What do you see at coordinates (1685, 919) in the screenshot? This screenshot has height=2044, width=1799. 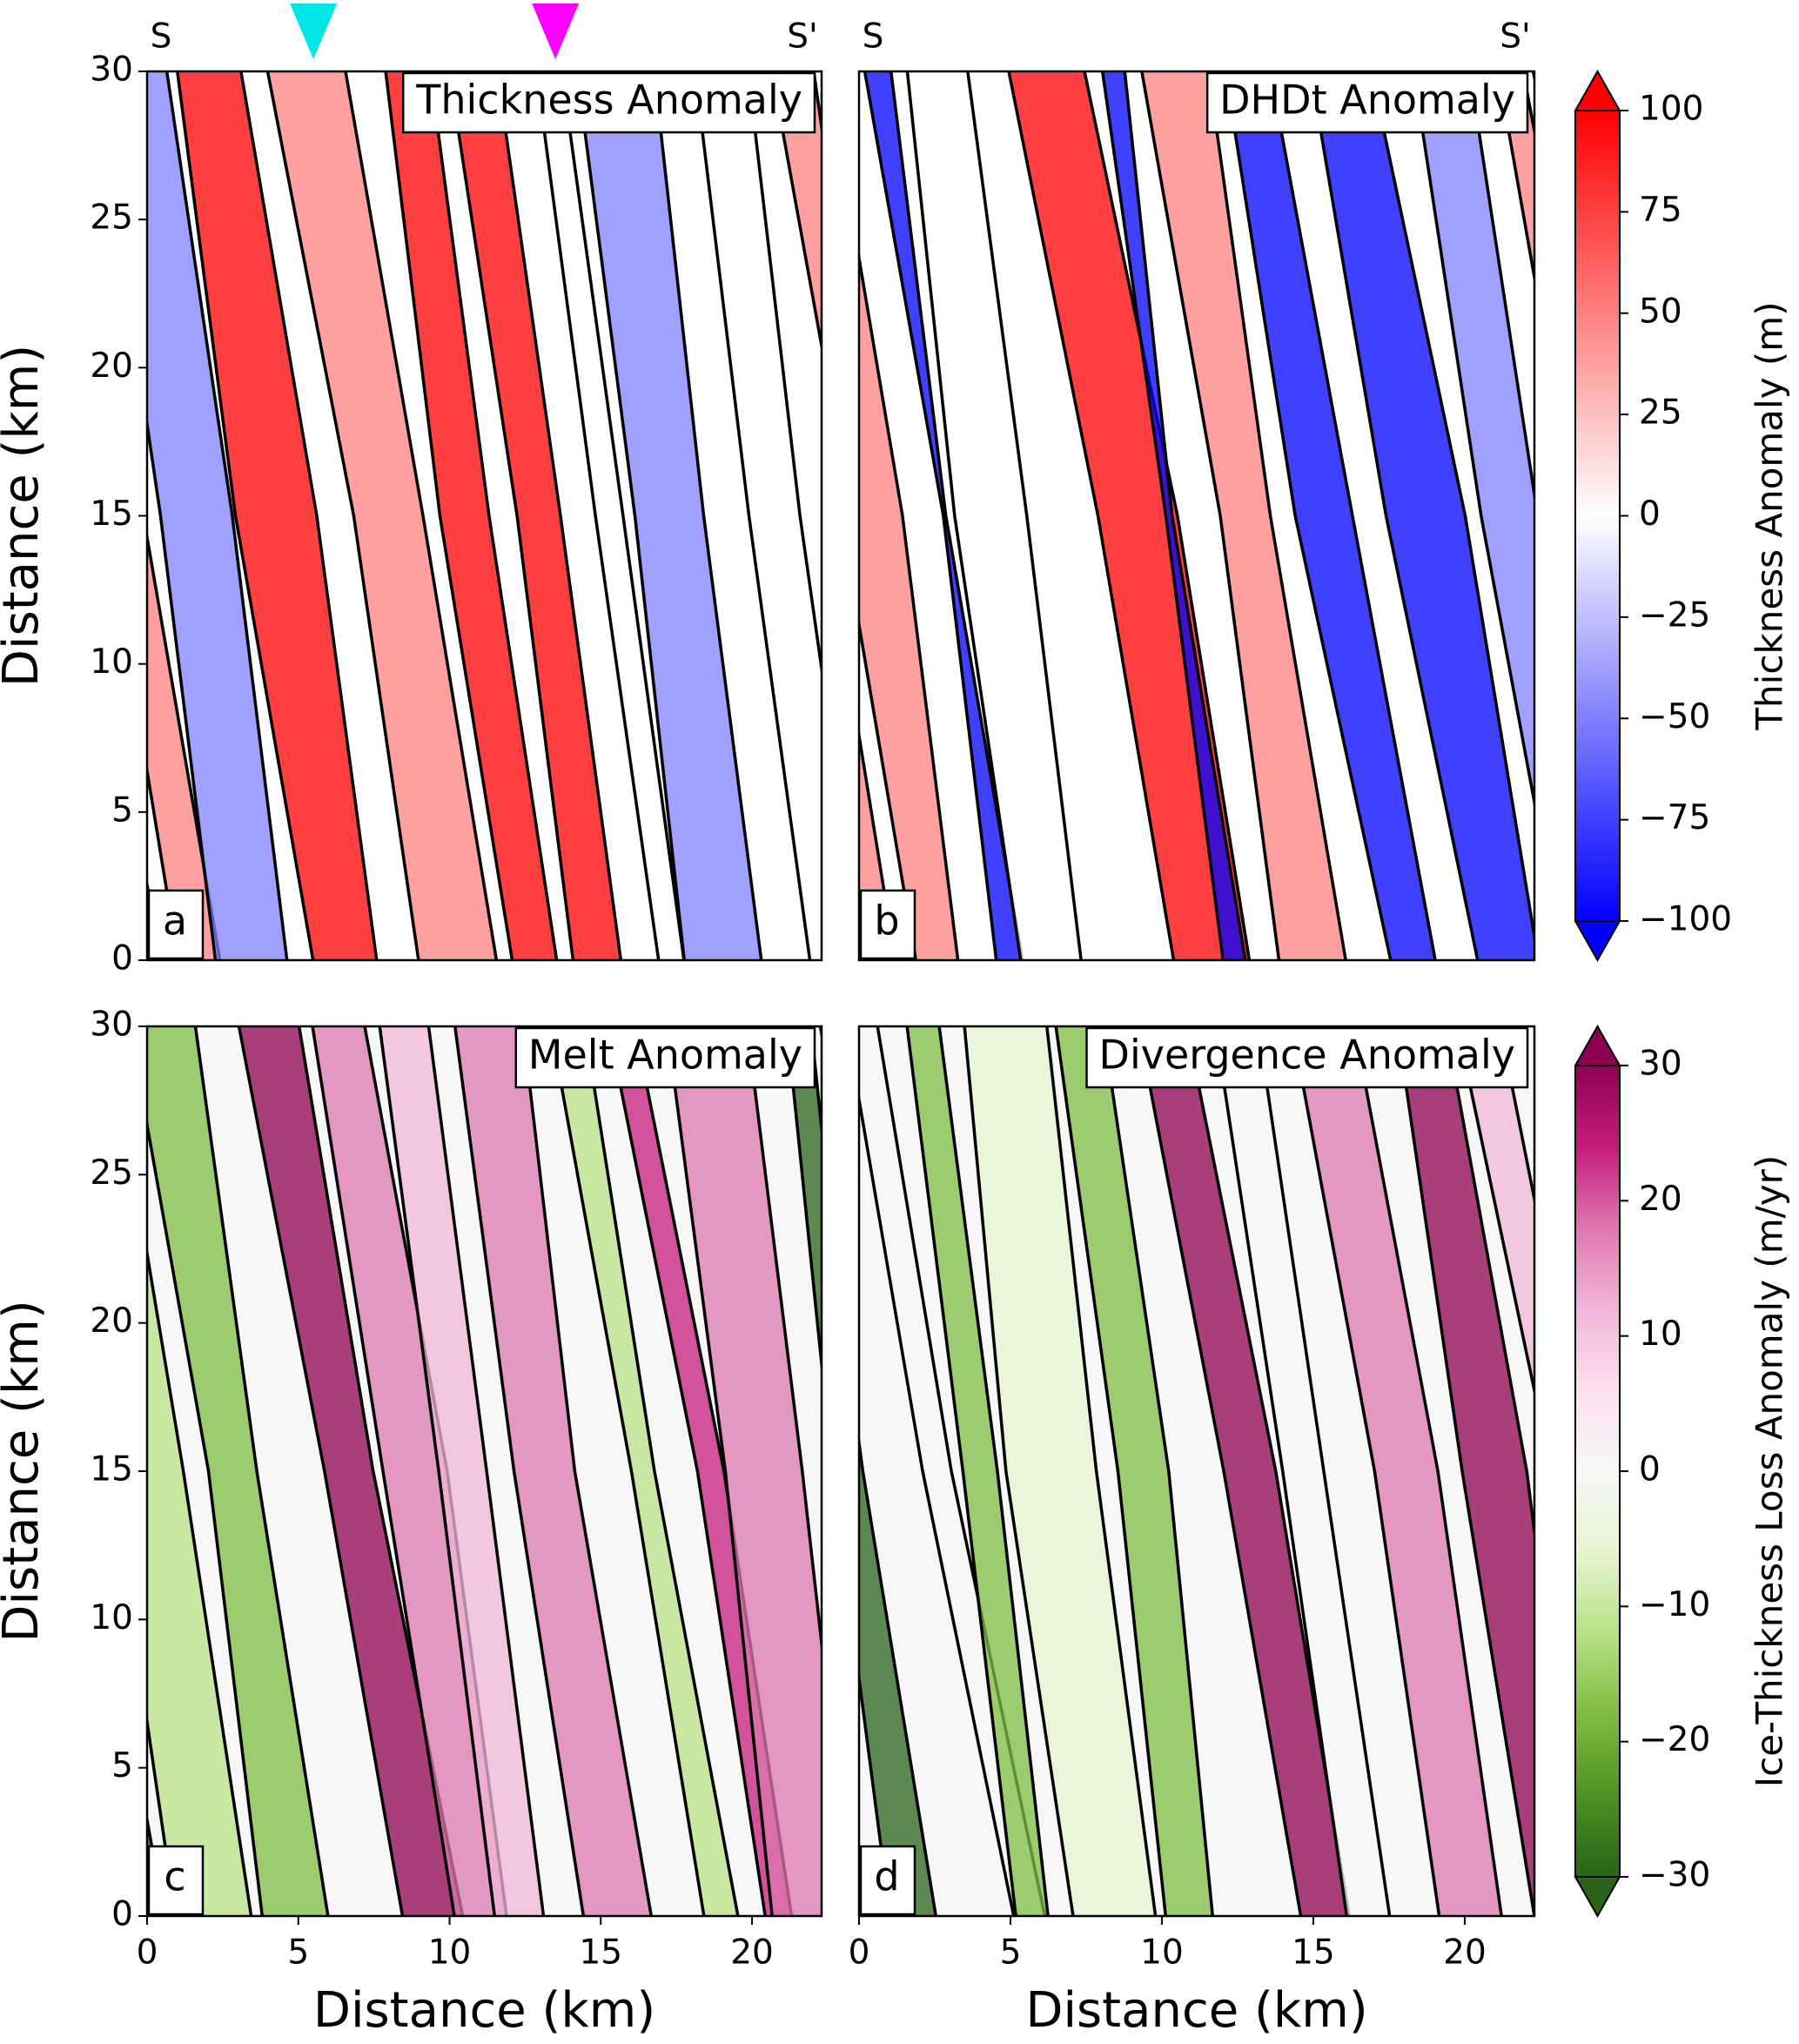 I see `colorbar-tick-label: −100` at bounding box center [1685, 919].